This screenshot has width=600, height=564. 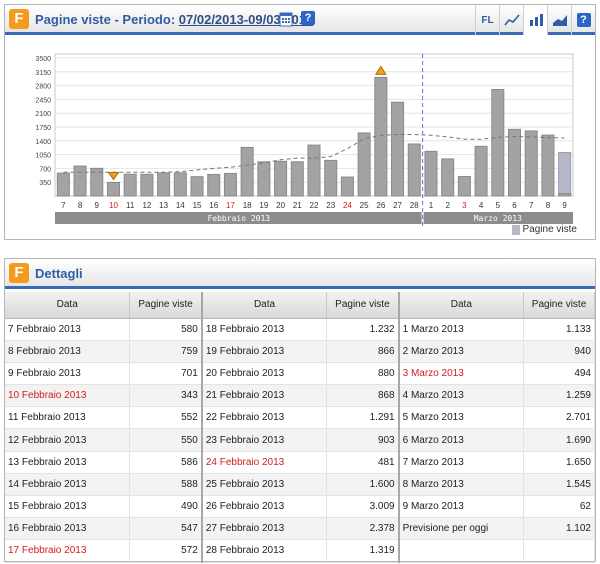 I want to click on x-tick-label: 4, so click(x=481, y=205).